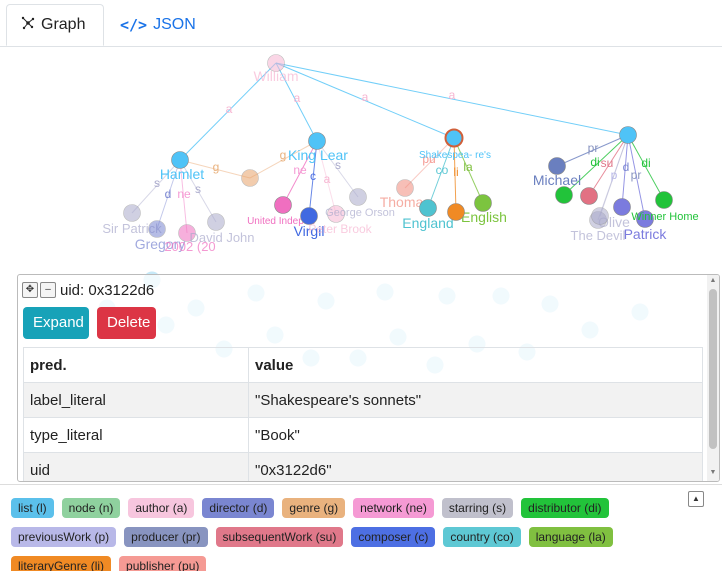 The height and width of the screenshot is (571, 722). Describe the element at coordinates (713, 369) in the screenshot. I see `scrollbar-thumb` at that location.